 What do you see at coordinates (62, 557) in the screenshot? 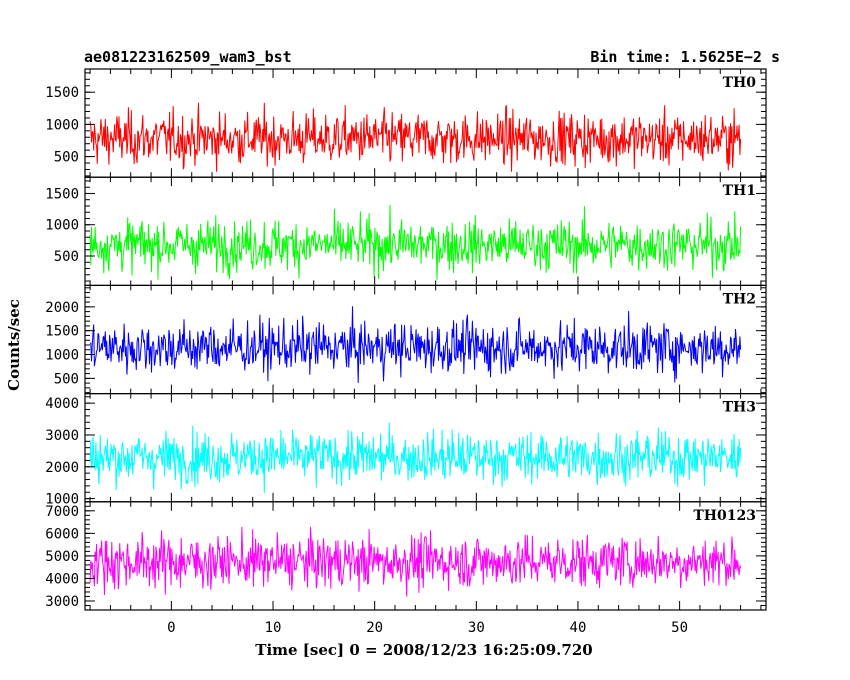
I see `y-tick-label: 5000` at bounding box center [62, 557].